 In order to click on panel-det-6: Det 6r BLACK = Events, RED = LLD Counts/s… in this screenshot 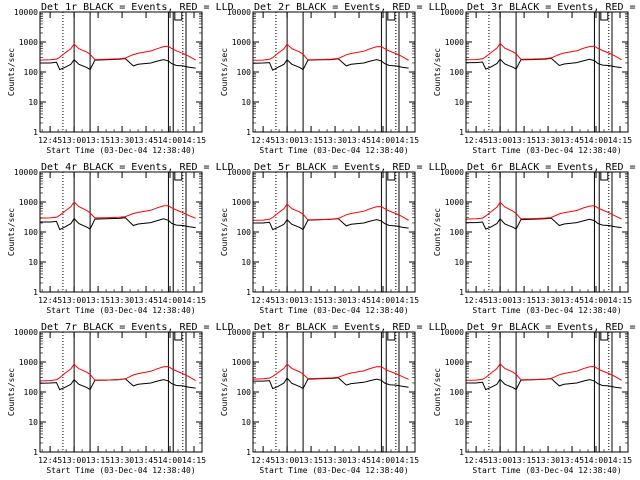, I will do `click(536, 238)`.